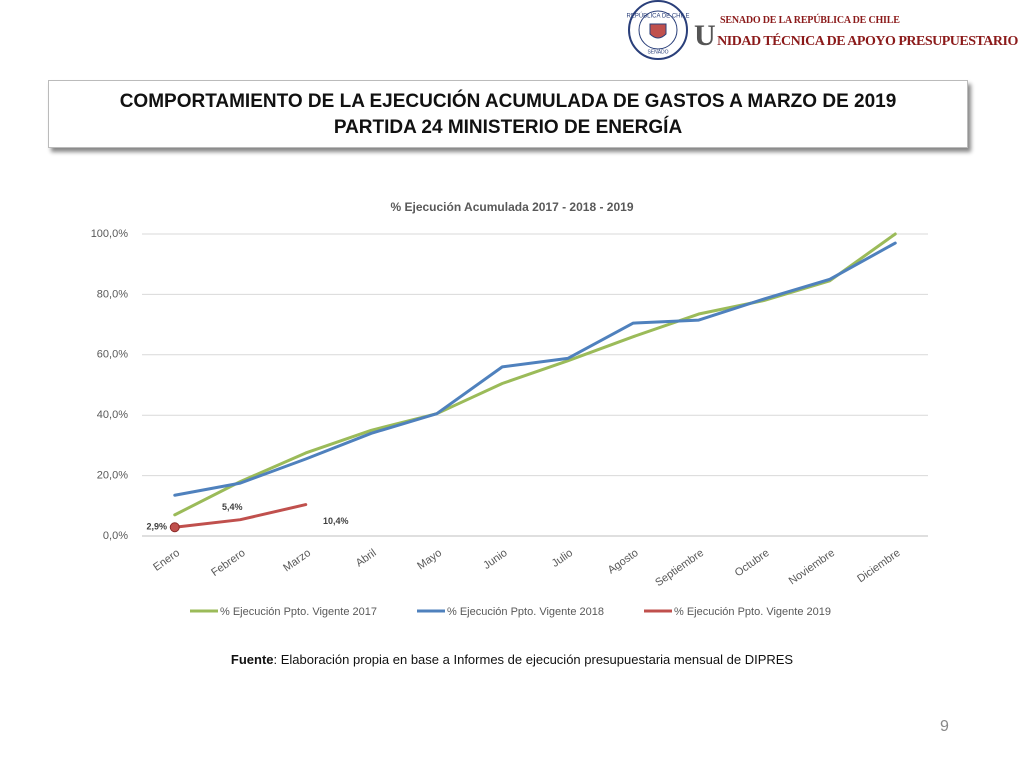  I want to click on y-tick-label: 60,0%, so click(112, 355).